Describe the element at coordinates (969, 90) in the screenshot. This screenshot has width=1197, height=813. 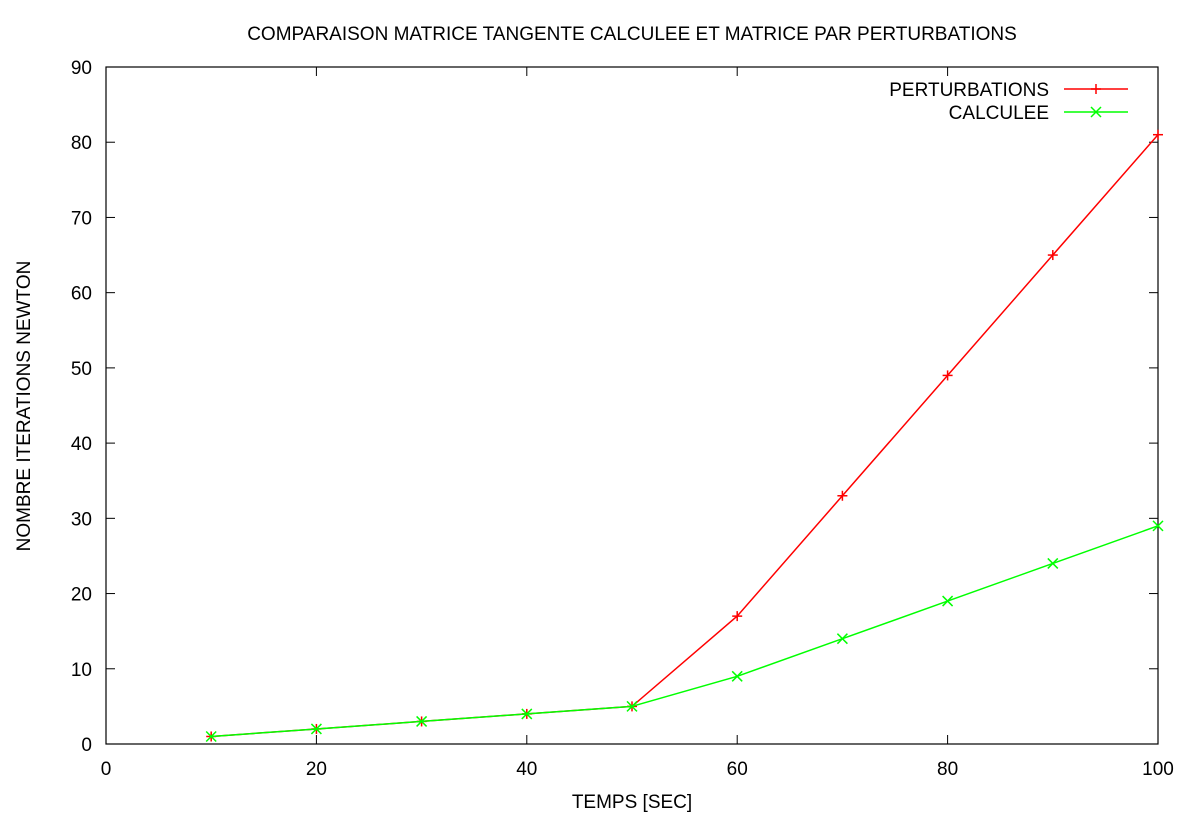
I see `legend-label: PERTURBATIONS` at that location.